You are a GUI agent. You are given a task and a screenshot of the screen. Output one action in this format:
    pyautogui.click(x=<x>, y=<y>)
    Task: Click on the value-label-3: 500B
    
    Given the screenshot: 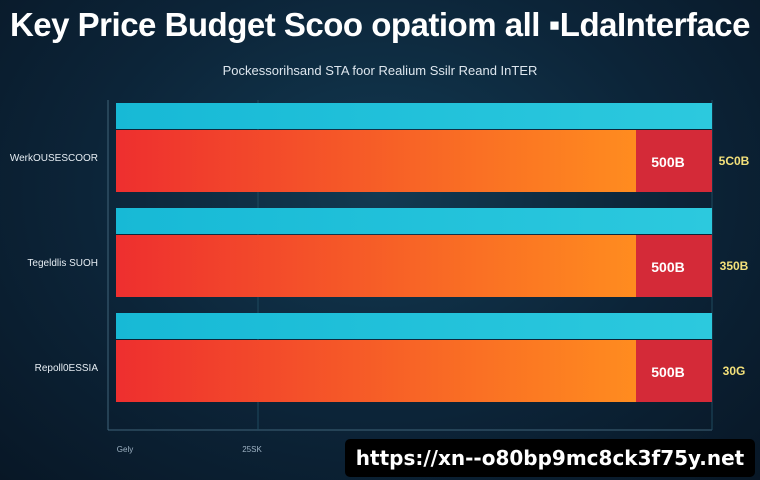 What is the action you would take?
    pyautogui.click(x=667, y=372)
    